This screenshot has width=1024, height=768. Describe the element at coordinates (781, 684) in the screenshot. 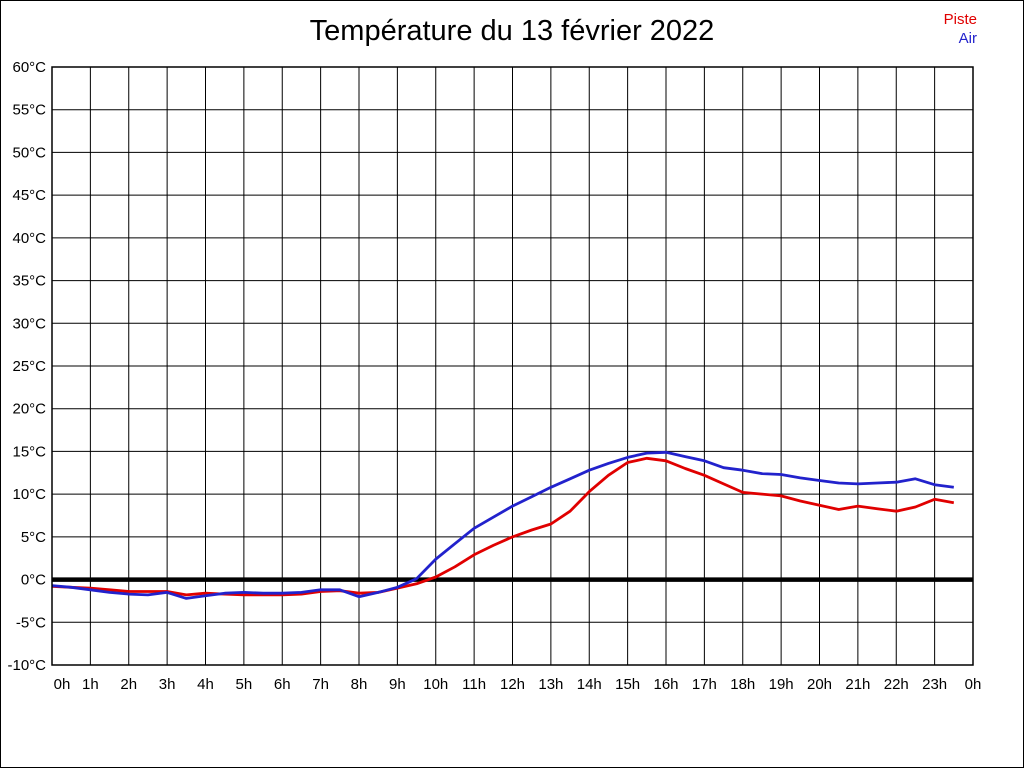

I see `x-tick-label: 19h` at that location.